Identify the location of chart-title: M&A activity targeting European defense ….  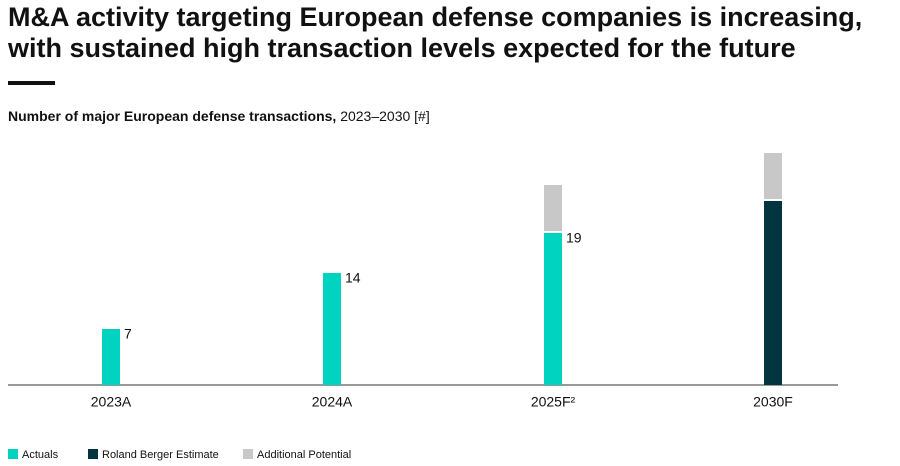
(435, 32).